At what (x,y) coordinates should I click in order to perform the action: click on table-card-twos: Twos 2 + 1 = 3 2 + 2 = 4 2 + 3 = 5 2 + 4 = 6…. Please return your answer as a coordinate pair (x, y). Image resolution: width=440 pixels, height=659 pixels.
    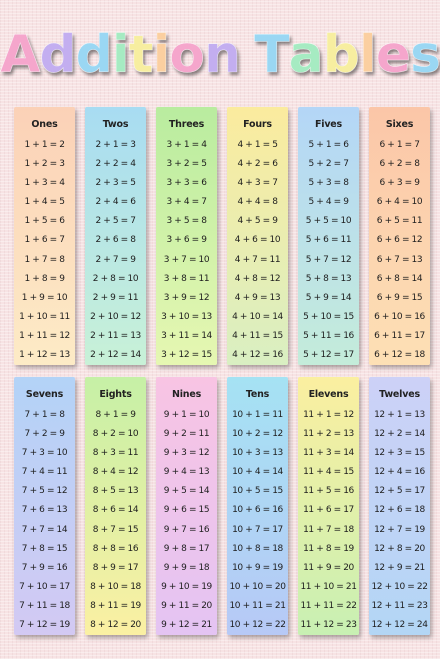
    Looking at the image, I should click on (115, 236).